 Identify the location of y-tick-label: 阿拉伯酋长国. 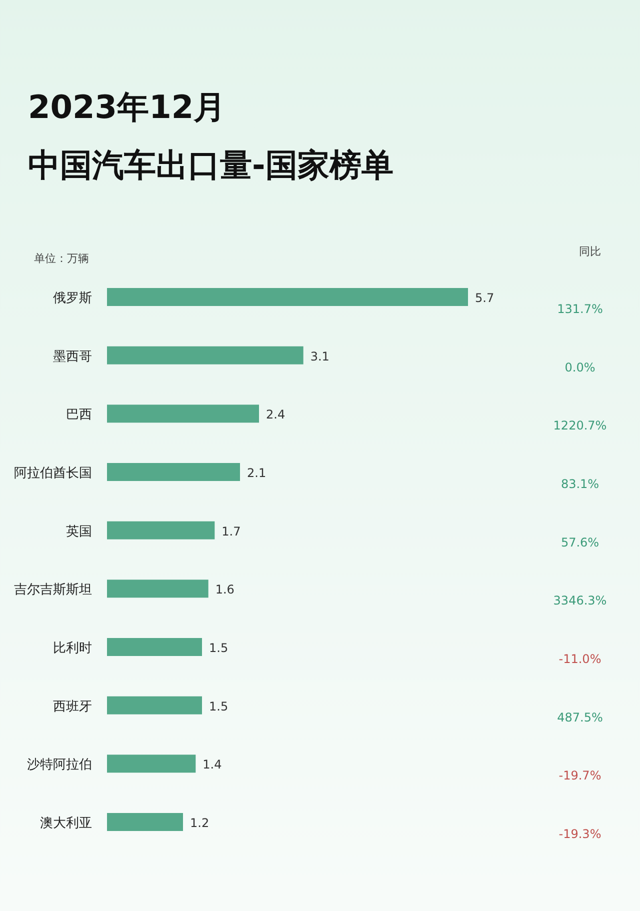
(53, 473).